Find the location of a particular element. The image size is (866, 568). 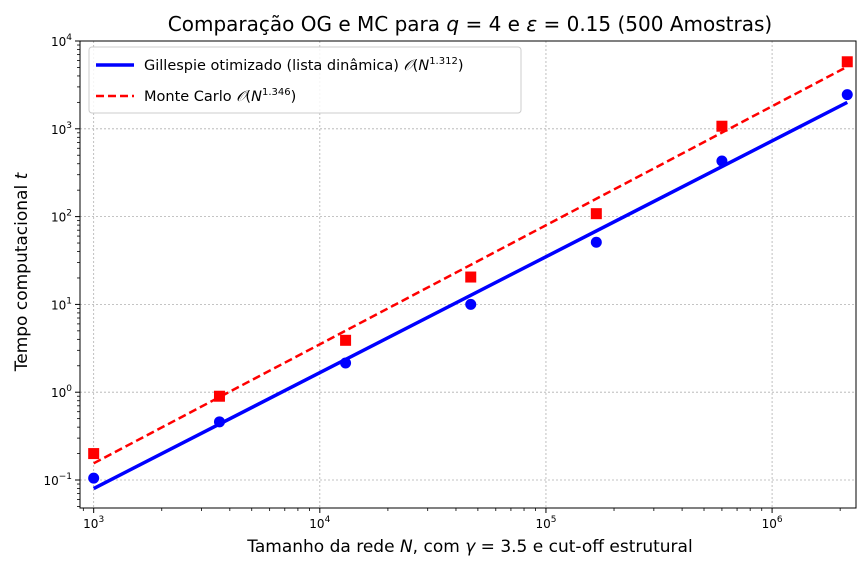

x-tick-label: 10⁶ is located at coordinates (772, 523).